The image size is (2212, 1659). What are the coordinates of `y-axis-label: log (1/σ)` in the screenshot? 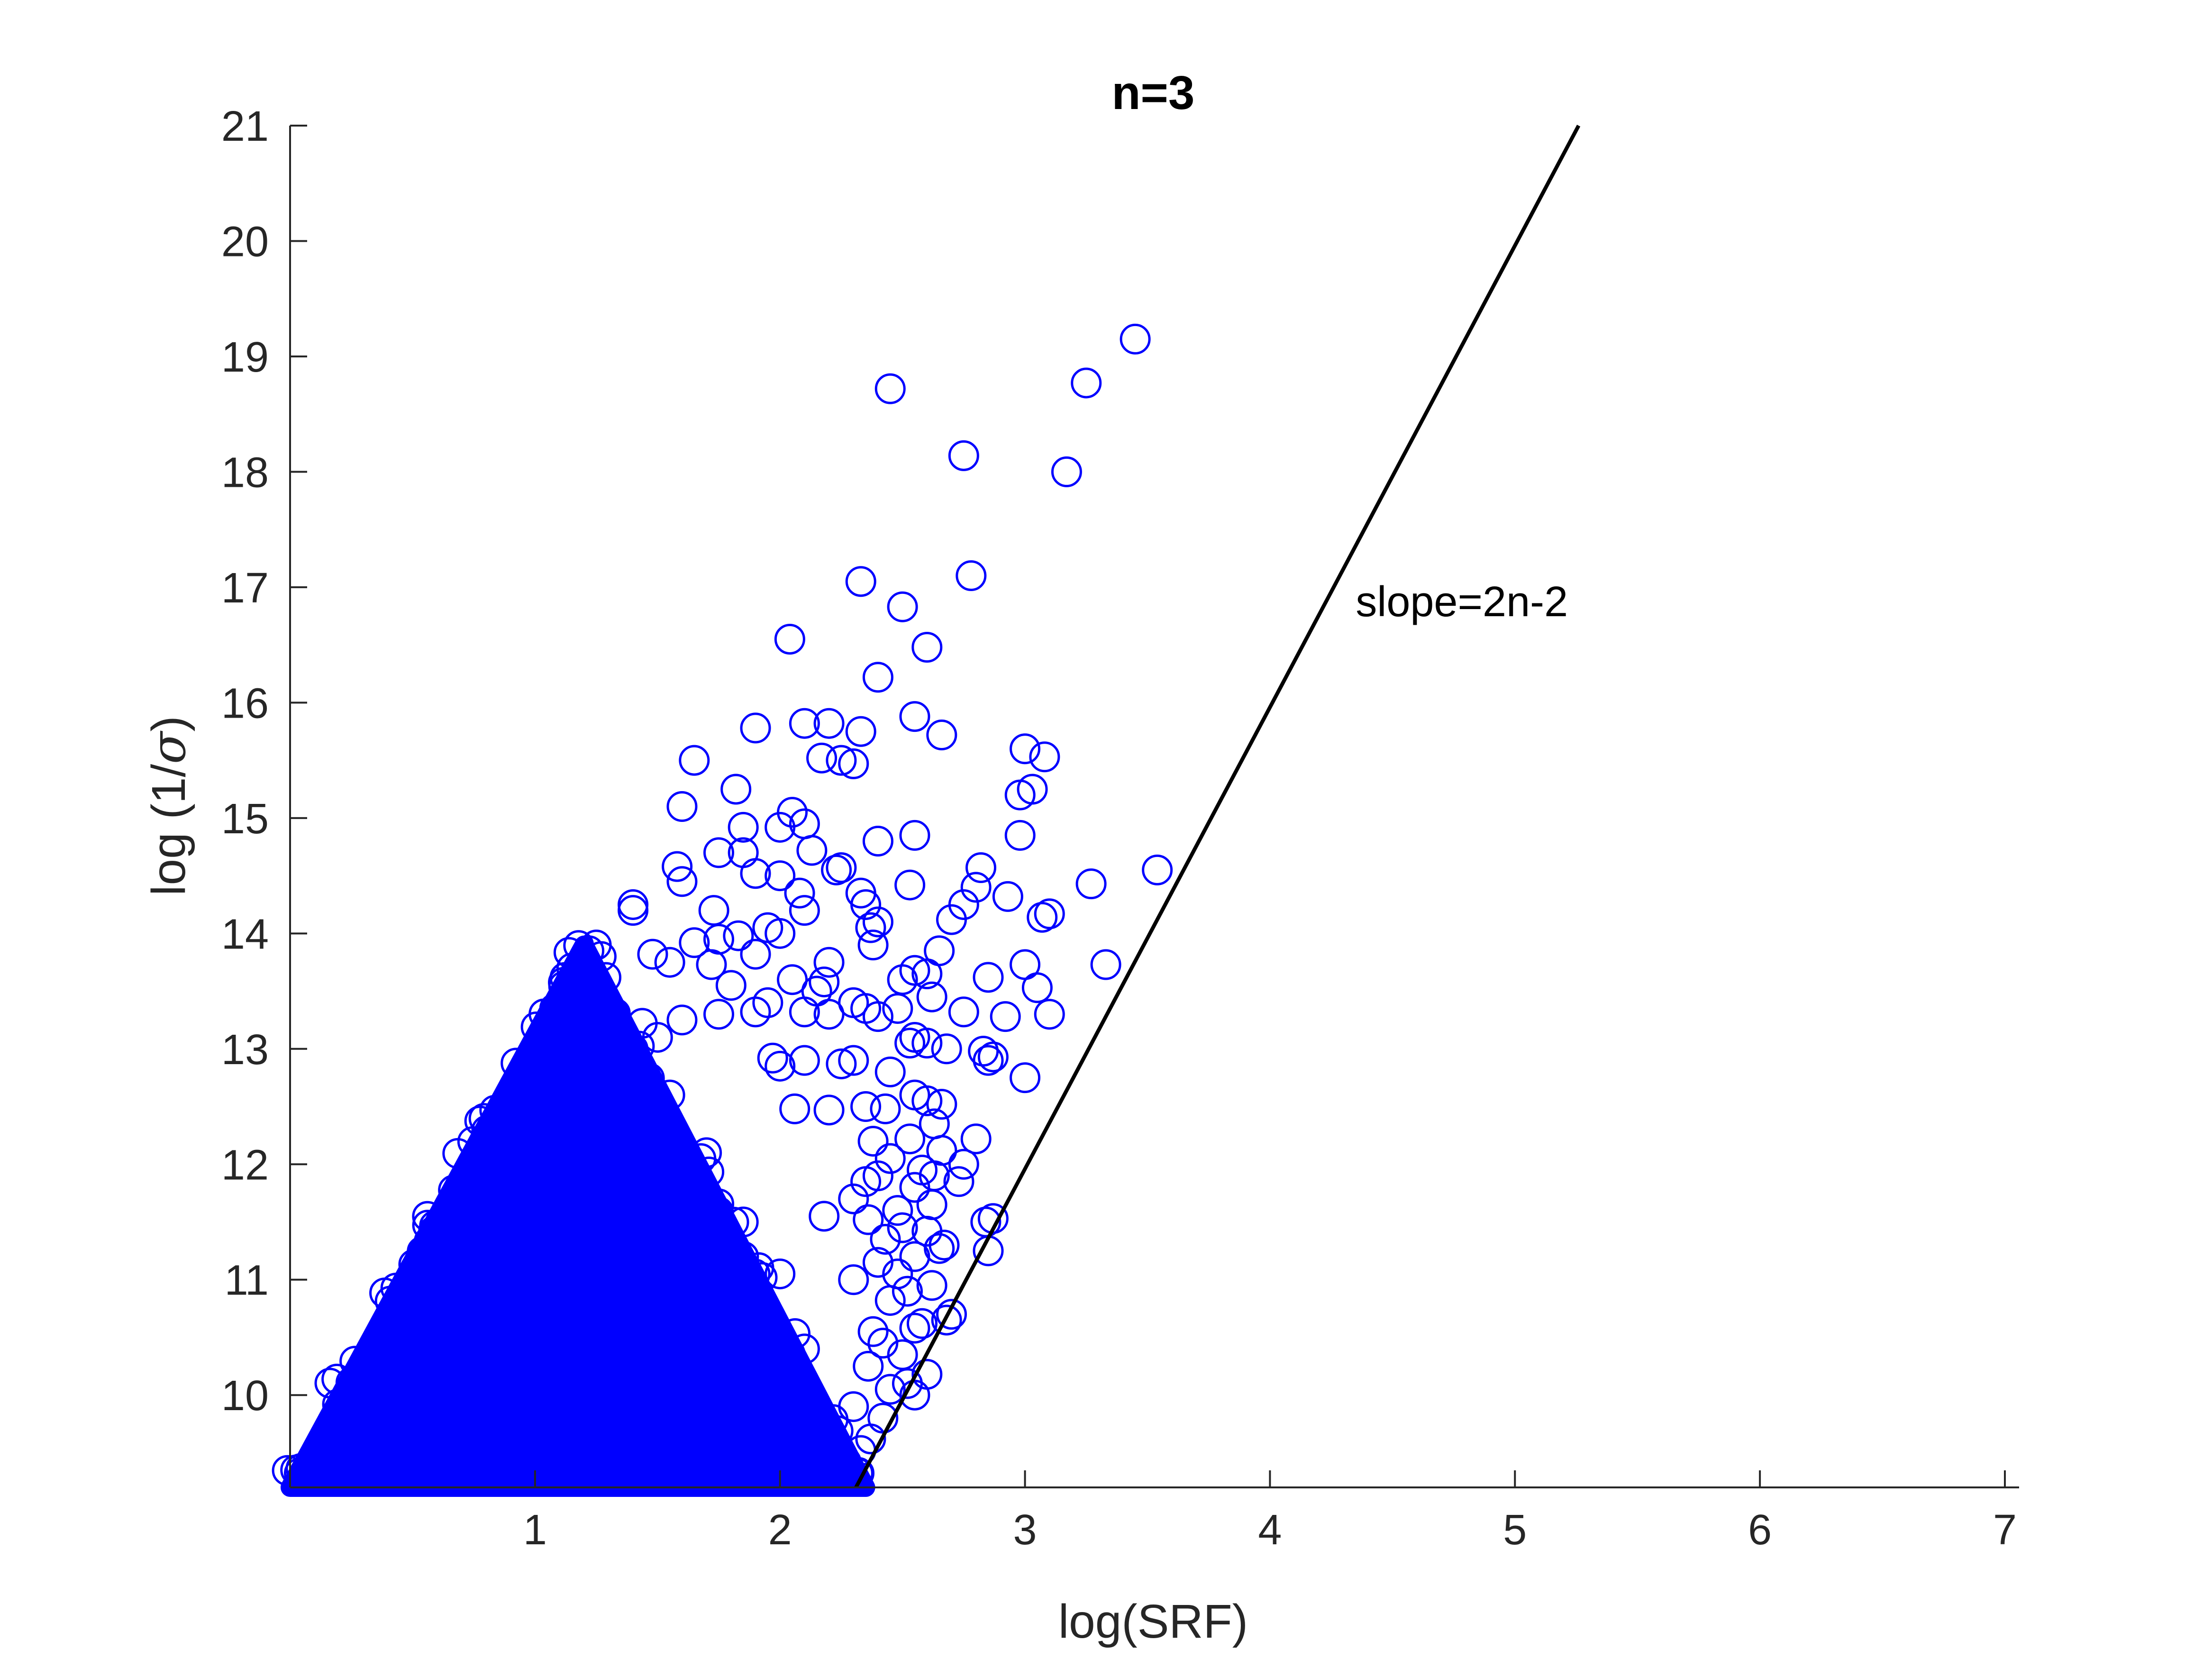 It's located at (168, 806).